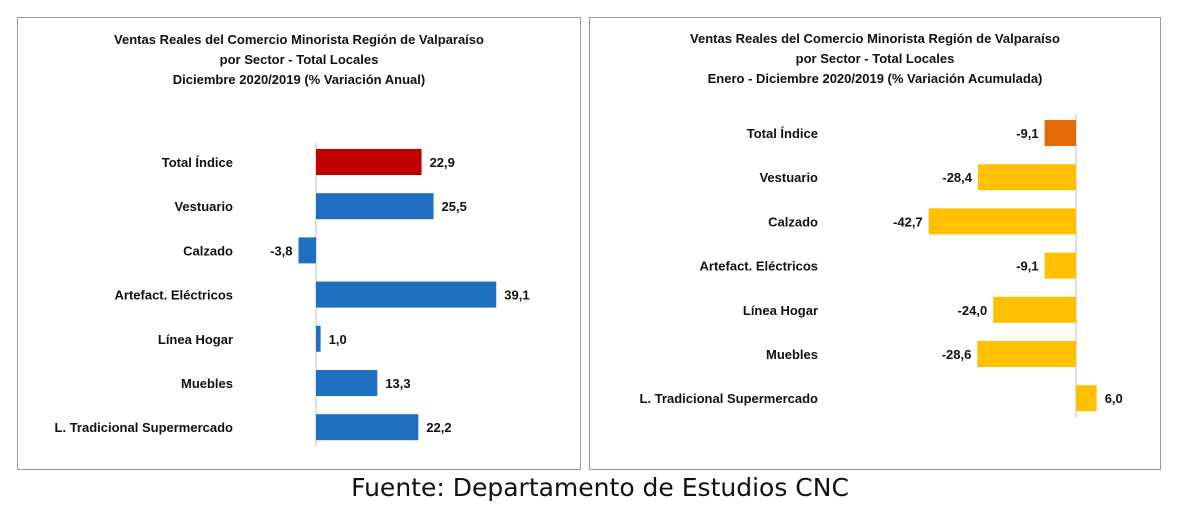 The width and height of the screenshot is (1200, 531). What do you see at coordinates (438, 427) in the screenshot?
I see `data-label: 22,2` at bounding box center [438, 427].